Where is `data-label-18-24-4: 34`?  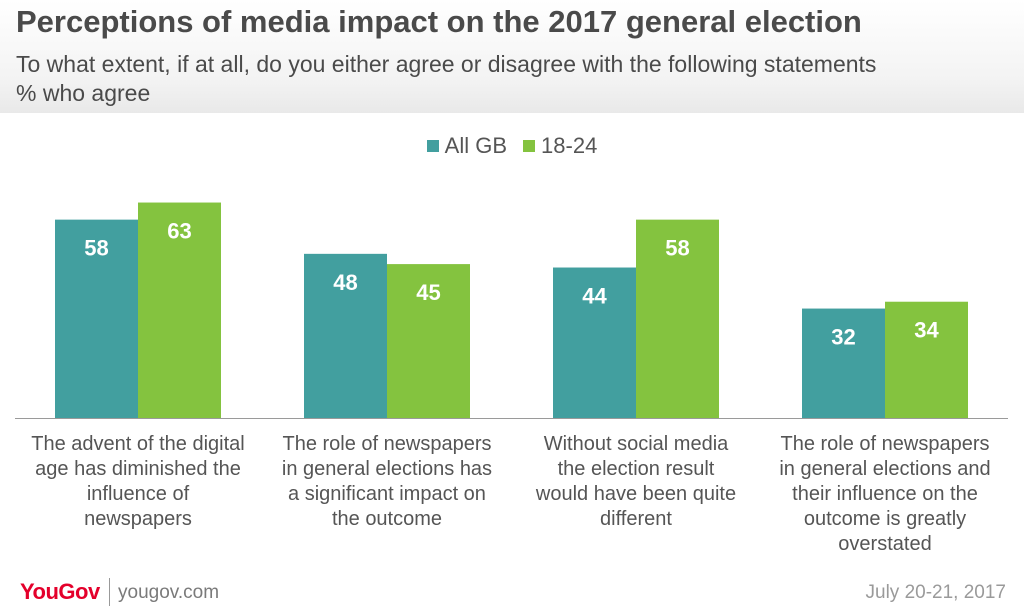 data-label-18-24-4: 34 is located at coordinates (926, 330).